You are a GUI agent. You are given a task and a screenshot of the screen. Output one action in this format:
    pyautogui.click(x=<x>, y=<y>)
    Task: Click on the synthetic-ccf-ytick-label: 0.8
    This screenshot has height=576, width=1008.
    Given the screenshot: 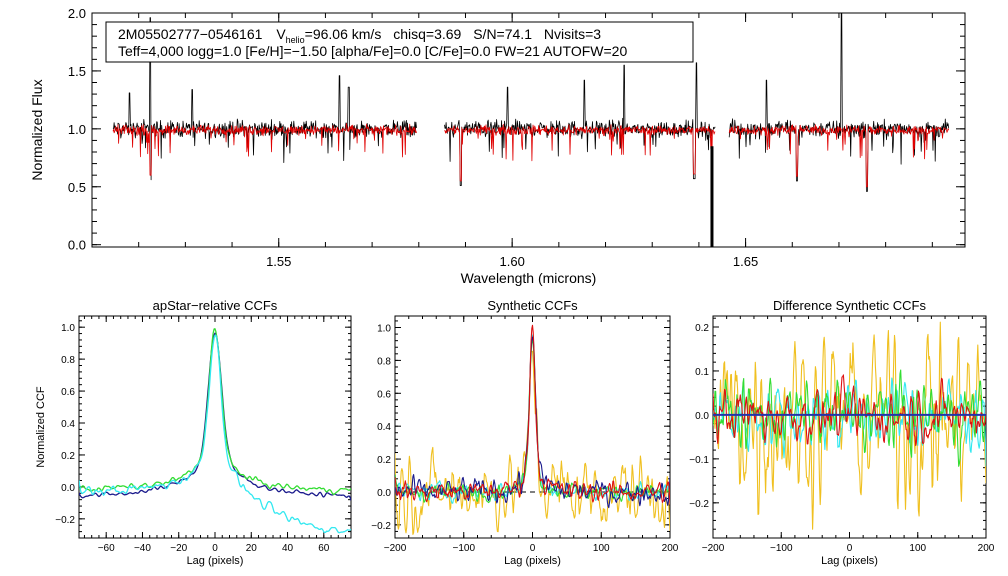 What is the action you would take?
    pyautogui.click(x=384, y=361)
    